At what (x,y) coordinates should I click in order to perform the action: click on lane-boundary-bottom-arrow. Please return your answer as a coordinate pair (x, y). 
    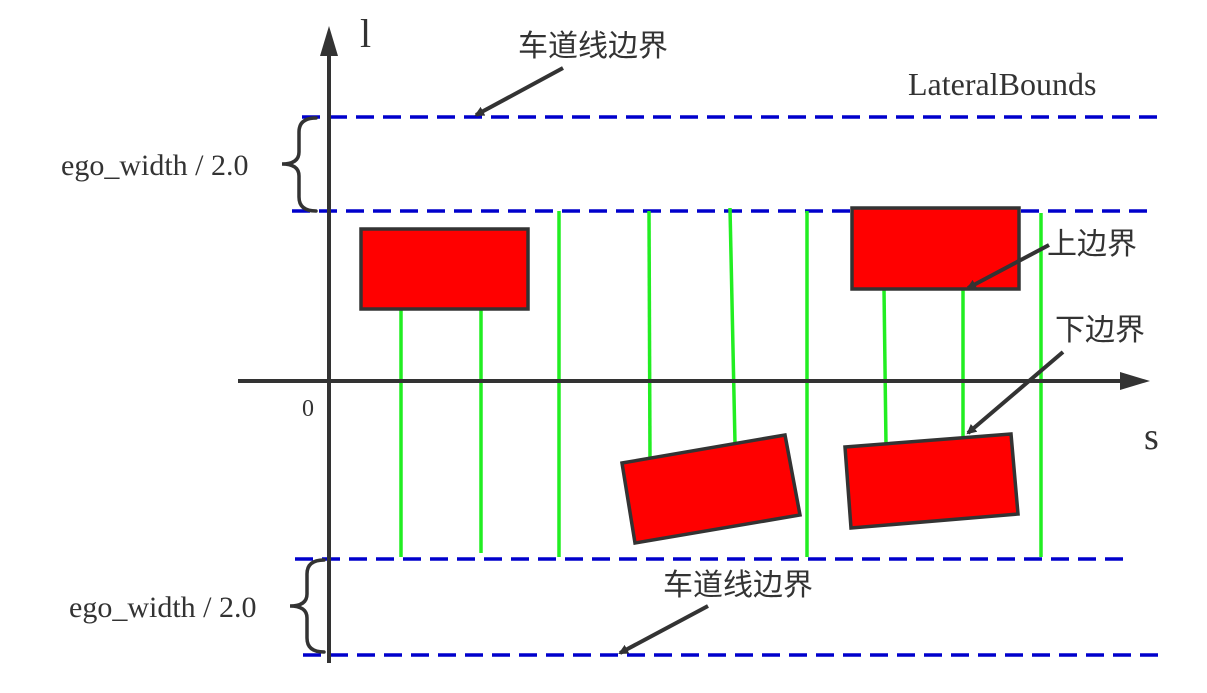
    Looking at the image, I should click on (663, 629).